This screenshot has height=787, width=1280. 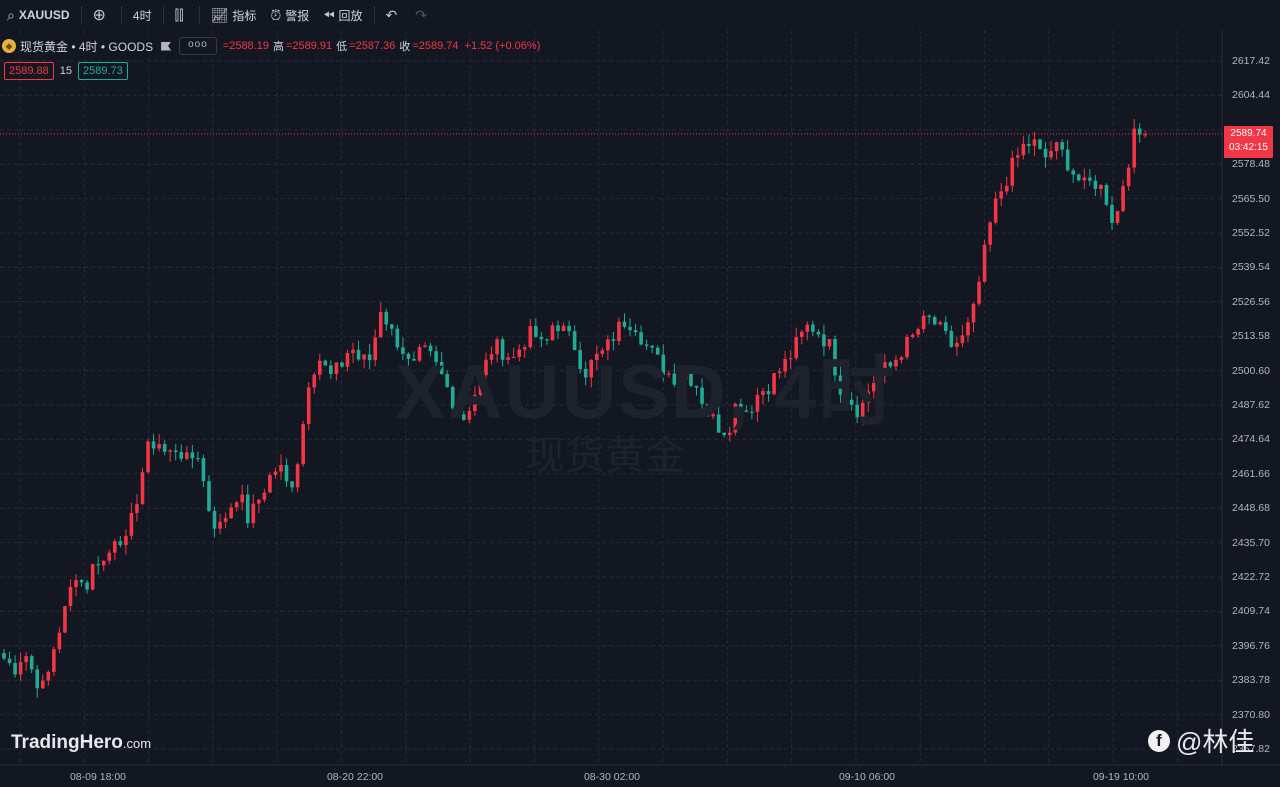 What do you see at coordinates (111, 46) in the screenshot?
I see `legend-title-box: ◆ 现货黄金 • 4时 • GOODS ooo` at bounding box center [111, 46].